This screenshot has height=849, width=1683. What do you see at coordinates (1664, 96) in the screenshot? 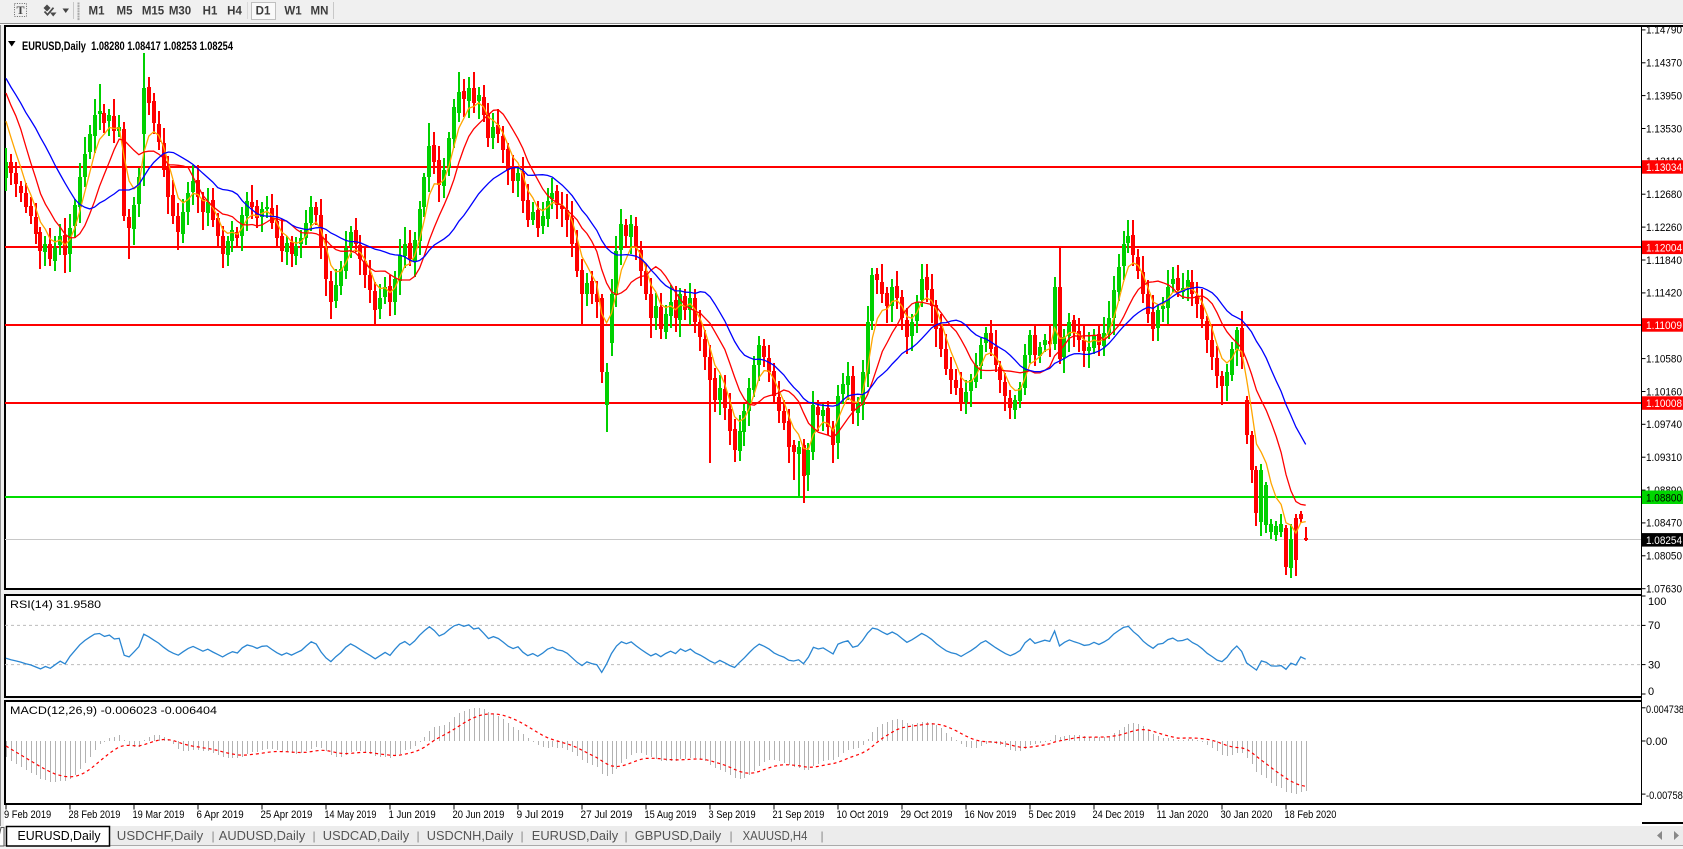
I see `svg-text: 1.13950` at bounding box center [1664, 96].